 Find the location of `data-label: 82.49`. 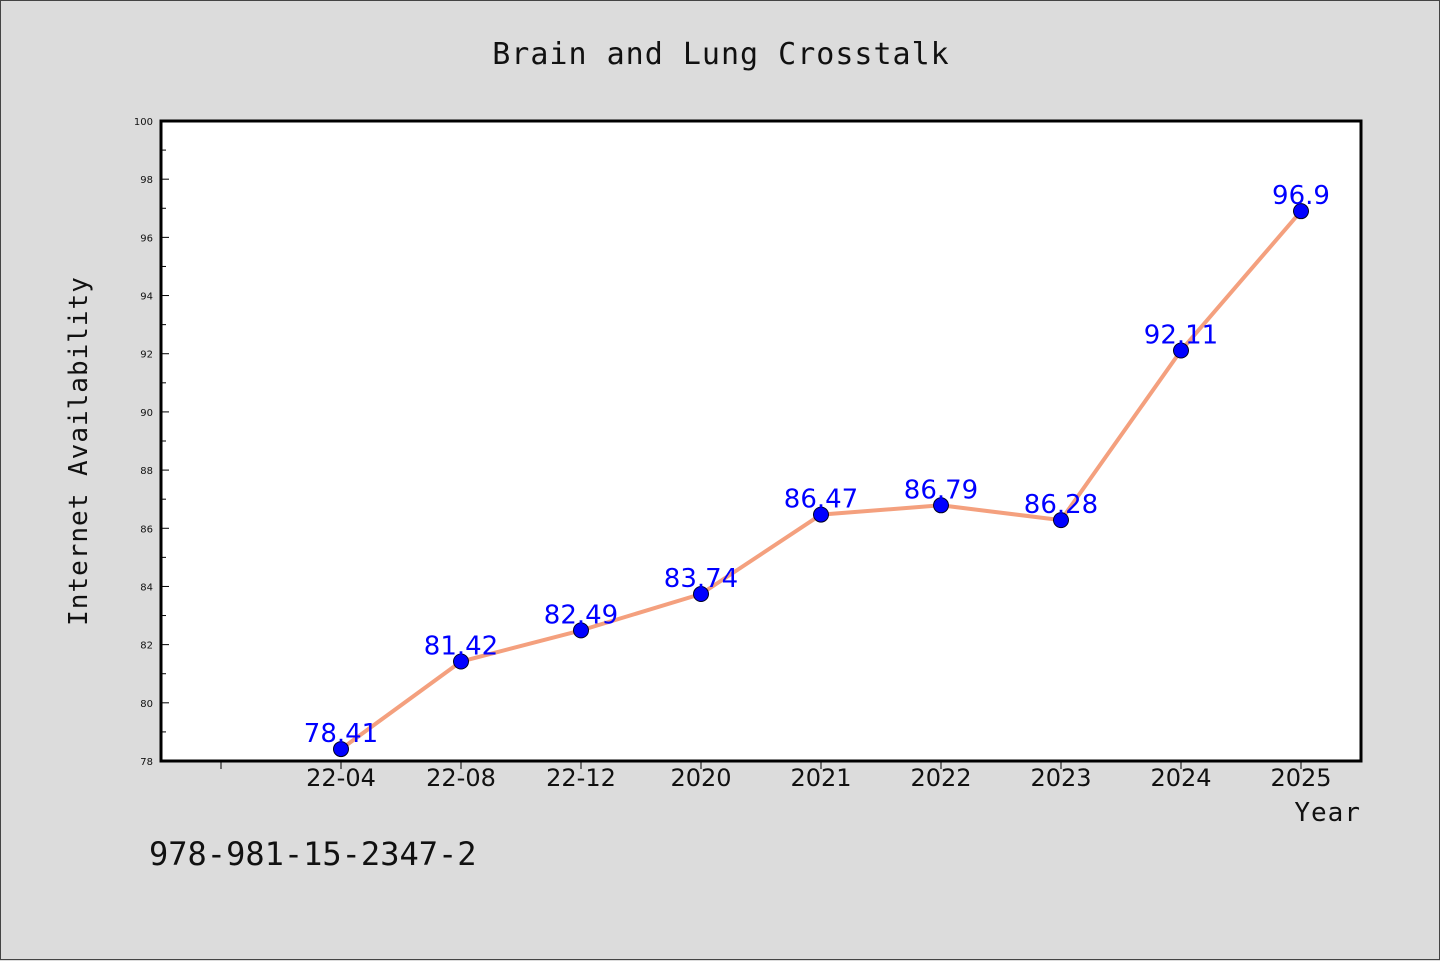

data-label: 82.49 is located at coordinates (581, 615).